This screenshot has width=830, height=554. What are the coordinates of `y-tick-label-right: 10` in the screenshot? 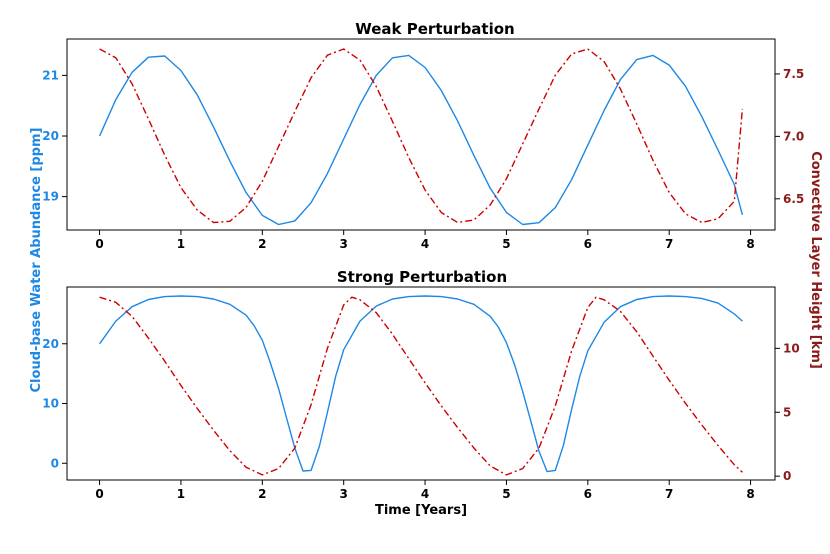 It's located at (791, 348).